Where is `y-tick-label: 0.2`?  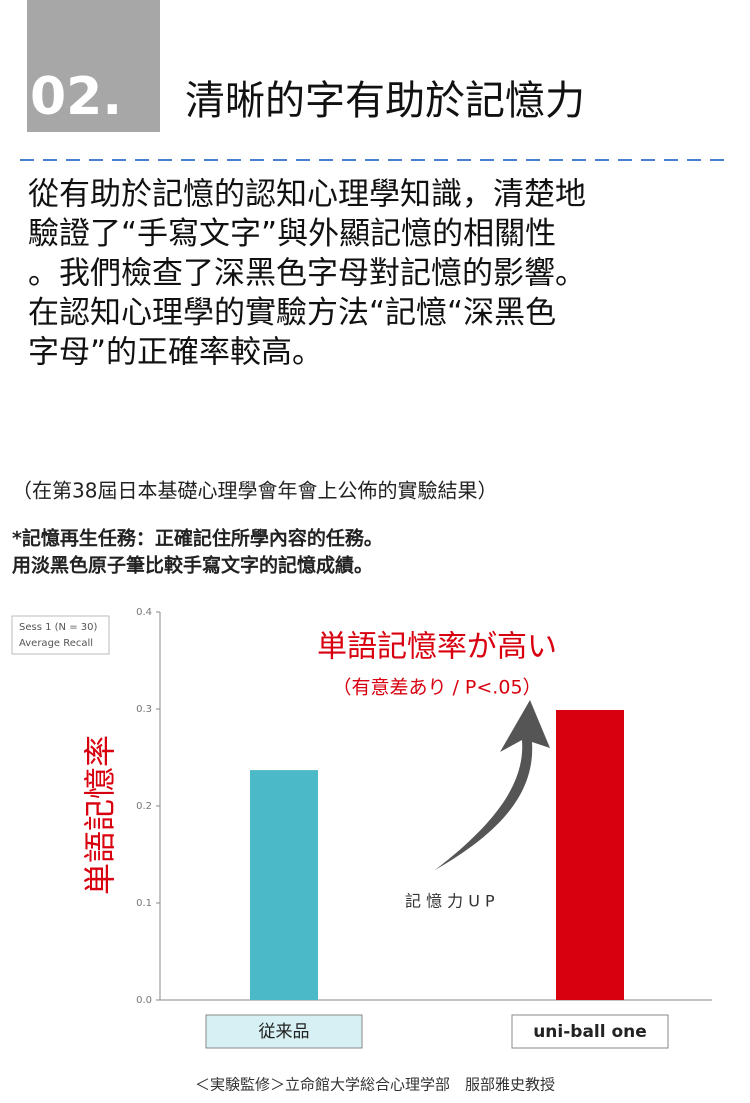 y-tick-label: 0.2 is located at coordinates (144, 806).